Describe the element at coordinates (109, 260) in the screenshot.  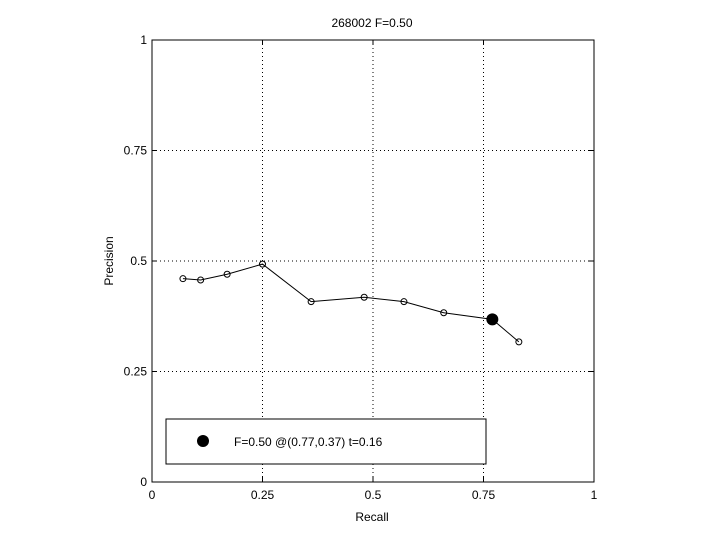
I see `y-axis-label: Precision` at that location.